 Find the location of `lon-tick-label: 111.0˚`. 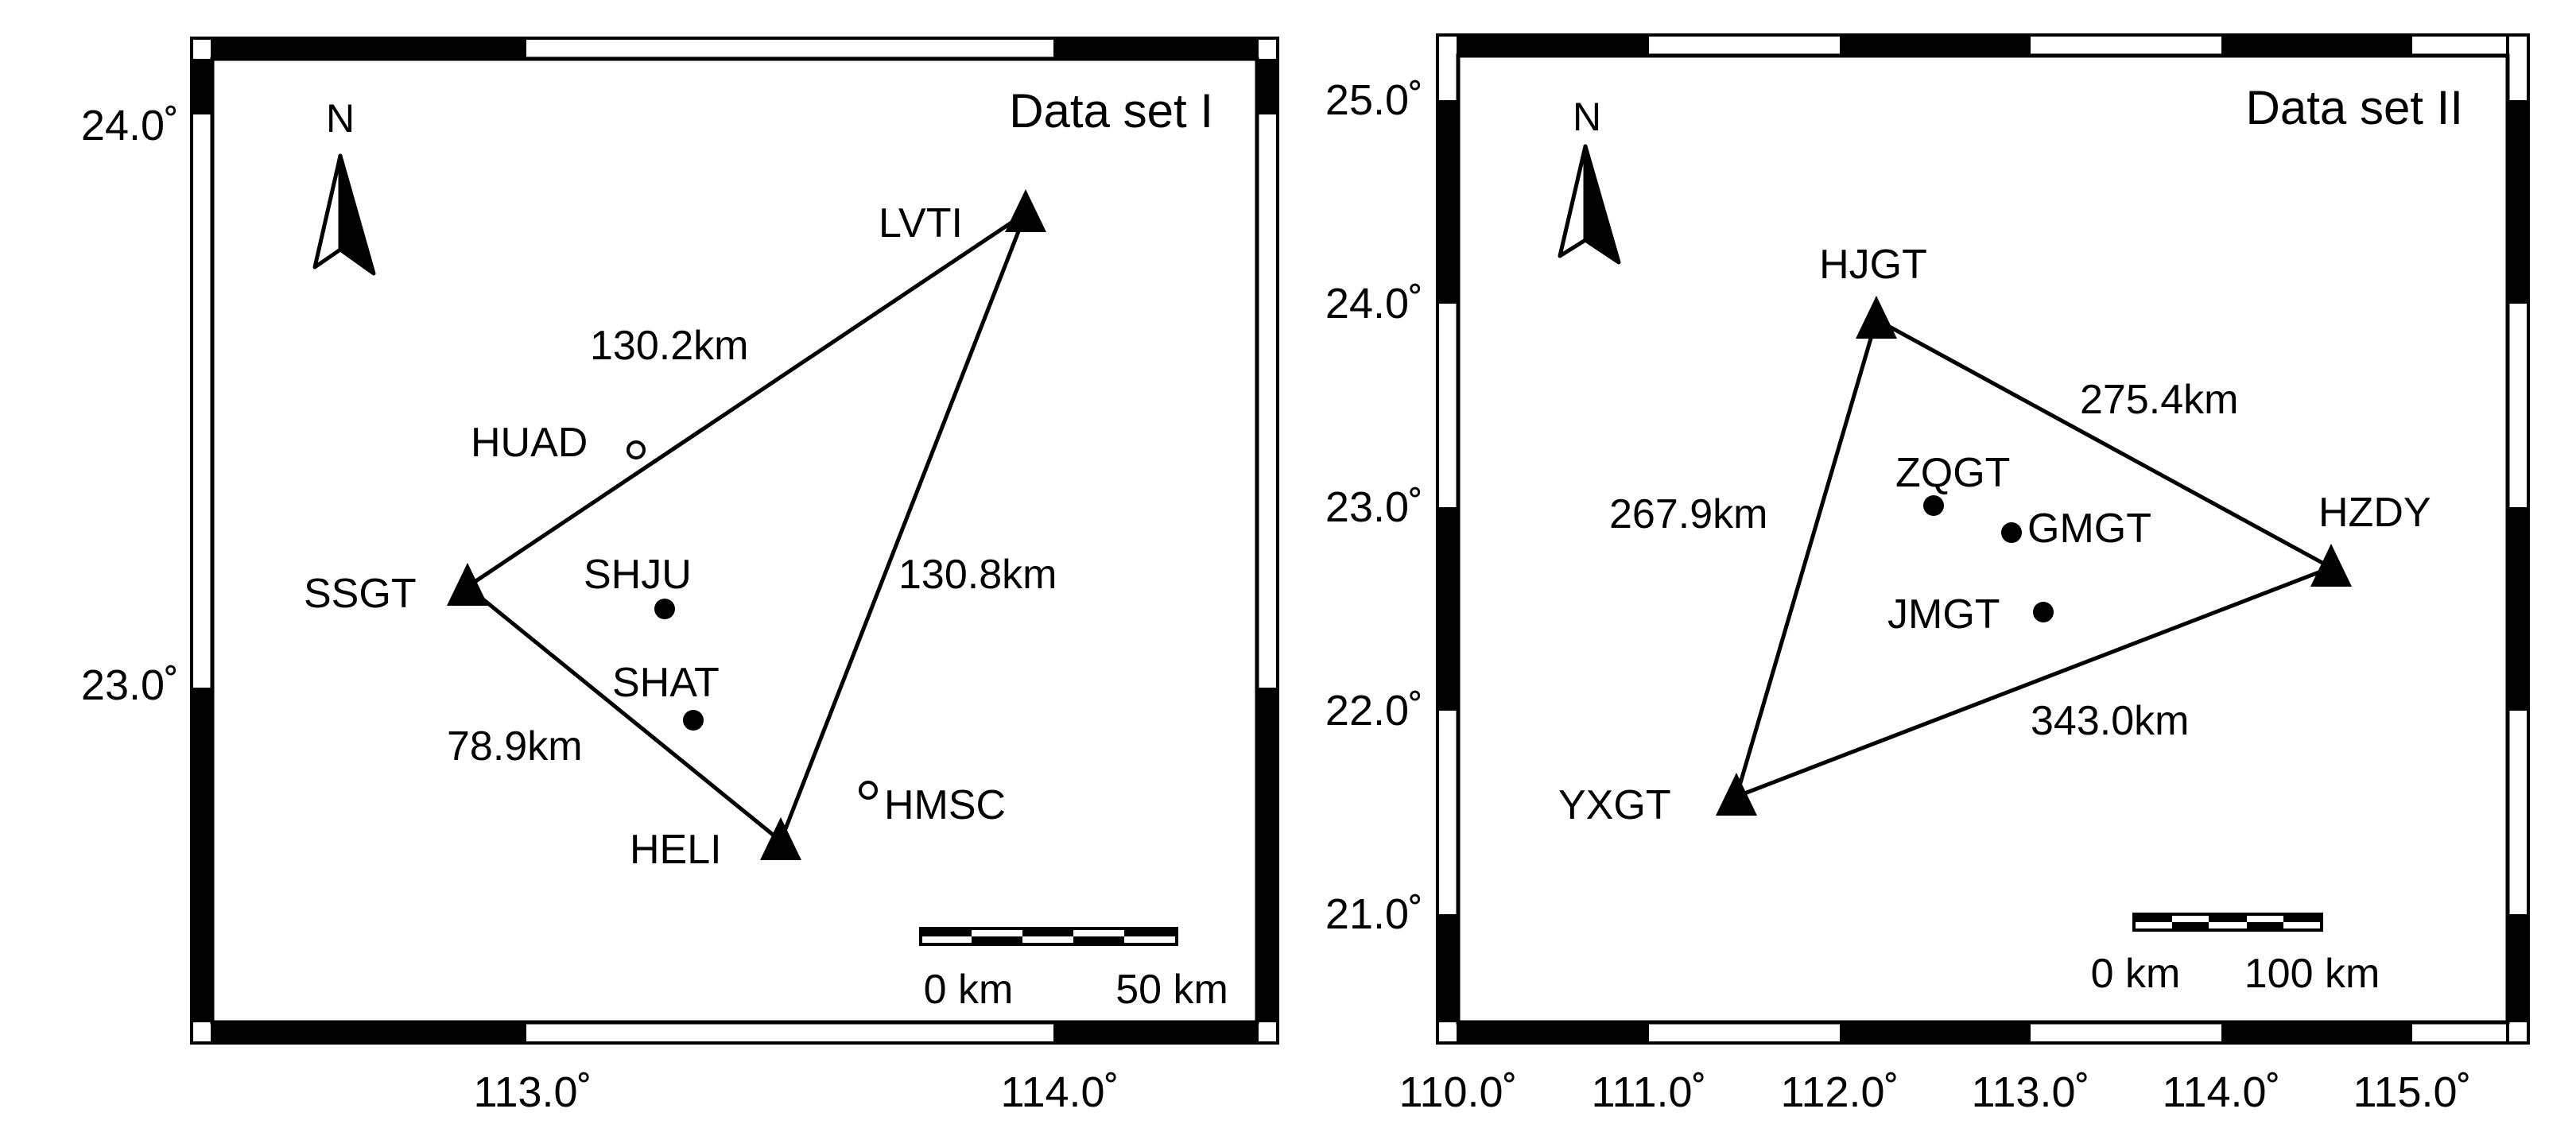

lon-tick-label: 111.0˚ is located at coordinates (1649, 1092).